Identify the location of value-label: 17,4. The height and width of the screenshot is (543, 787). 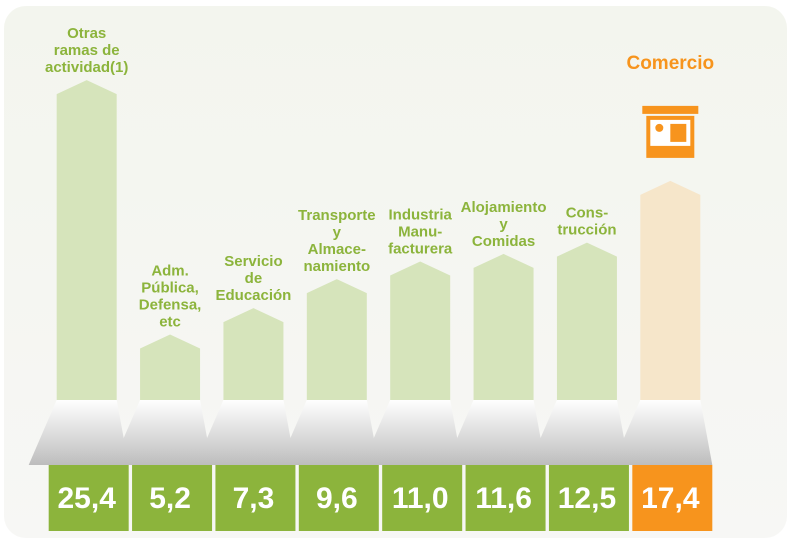
(670, 498).